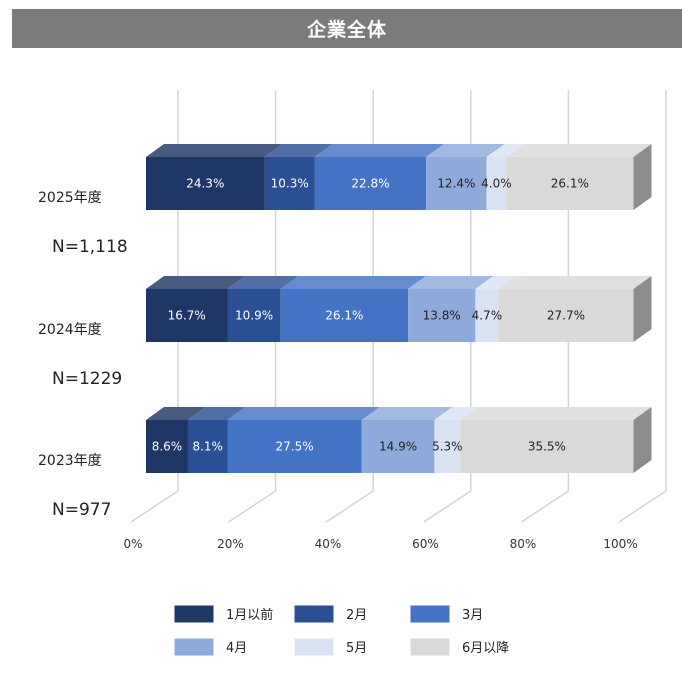 The height and width of the screenshot is (681, 700). Describe the element at coordinates (230, 544) in the screenshot. I see `x-tick-label: 20%` at that location.